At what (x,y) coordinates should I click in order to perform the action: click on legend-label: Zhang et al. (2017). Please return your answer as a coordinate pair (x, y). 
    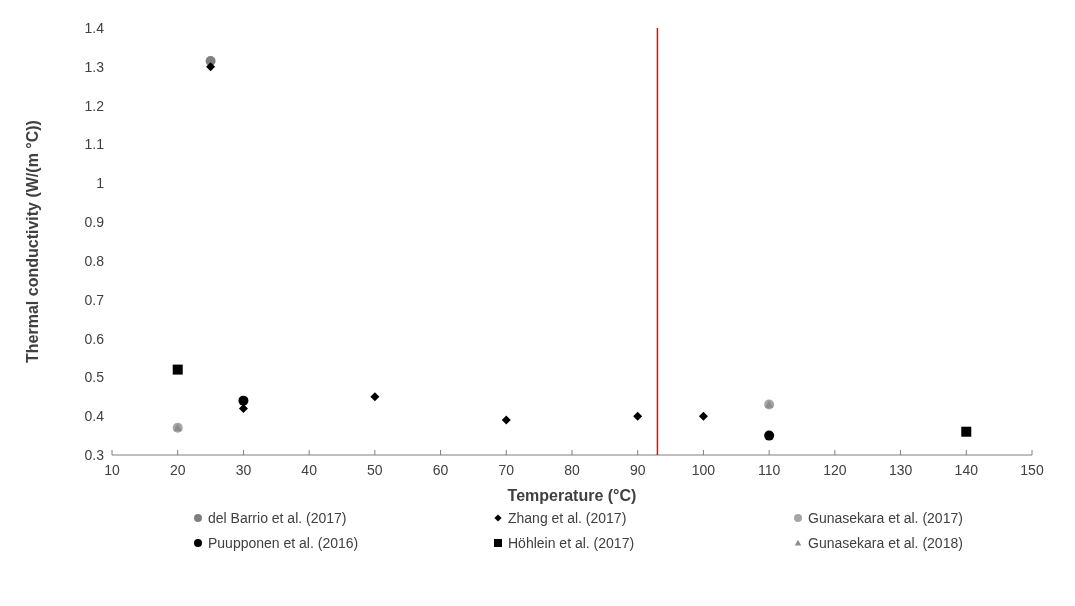
    Looking at the image, I should click on (567, 518).